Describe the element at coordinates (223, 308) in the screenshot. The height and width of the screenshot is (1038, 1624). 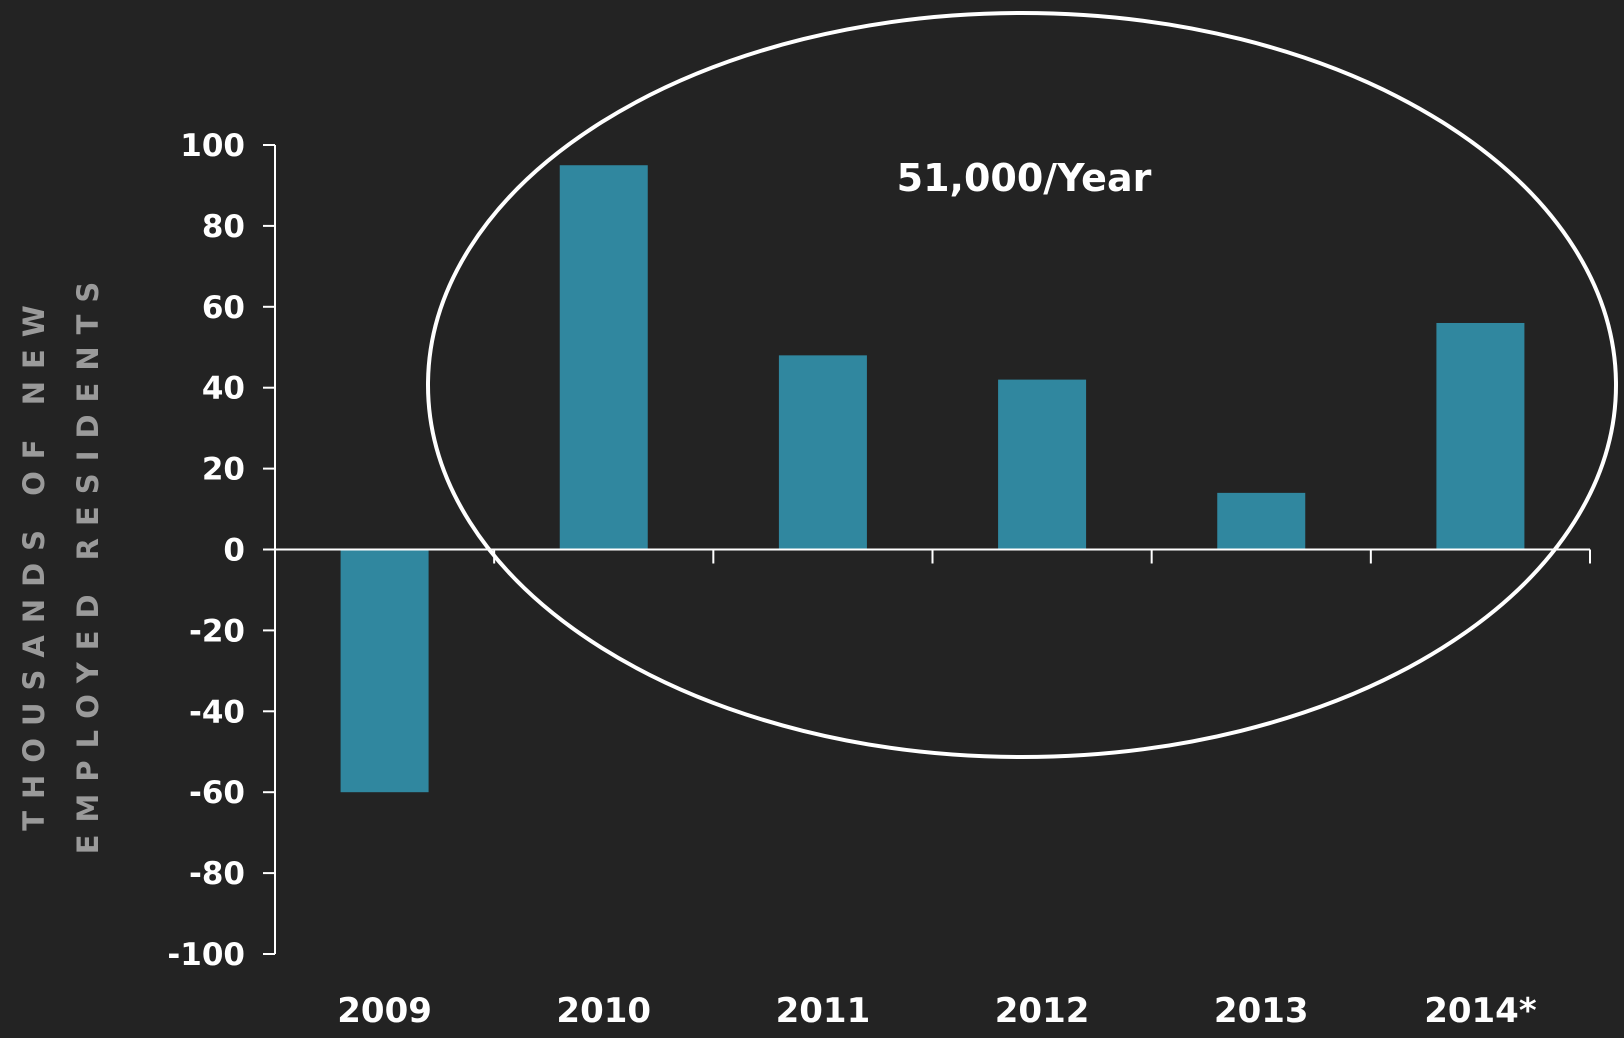
I see `y-tick-label: 60` at that location.